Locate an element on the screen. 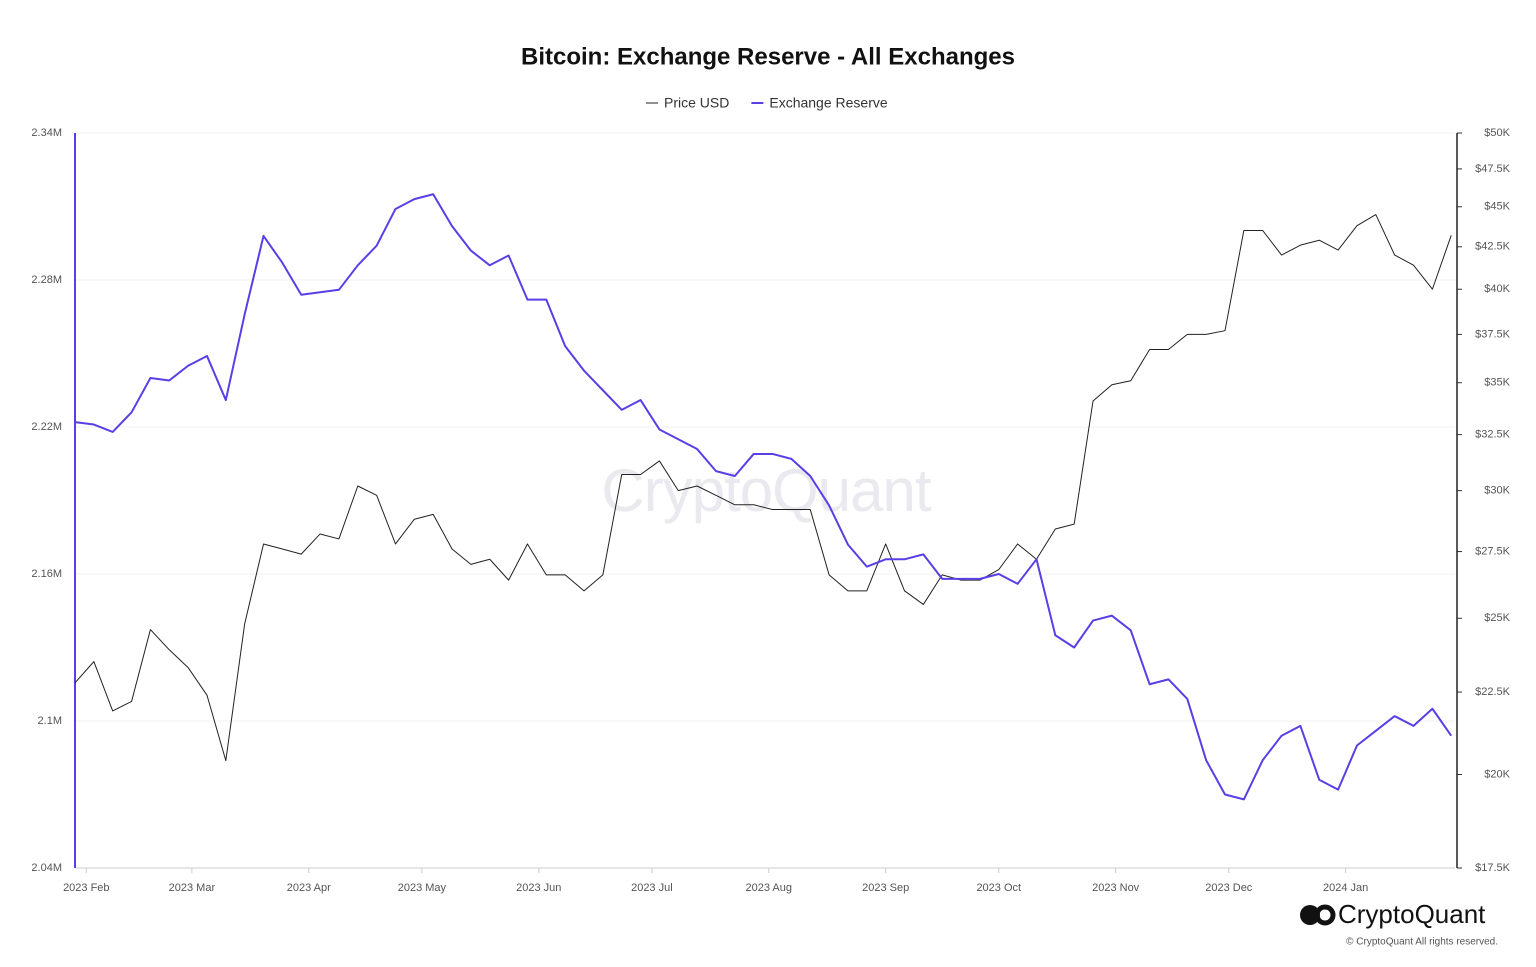 The image size is (1536, 967). x-tick-label: 2023 Dec is located at coordinates (1229, 888).